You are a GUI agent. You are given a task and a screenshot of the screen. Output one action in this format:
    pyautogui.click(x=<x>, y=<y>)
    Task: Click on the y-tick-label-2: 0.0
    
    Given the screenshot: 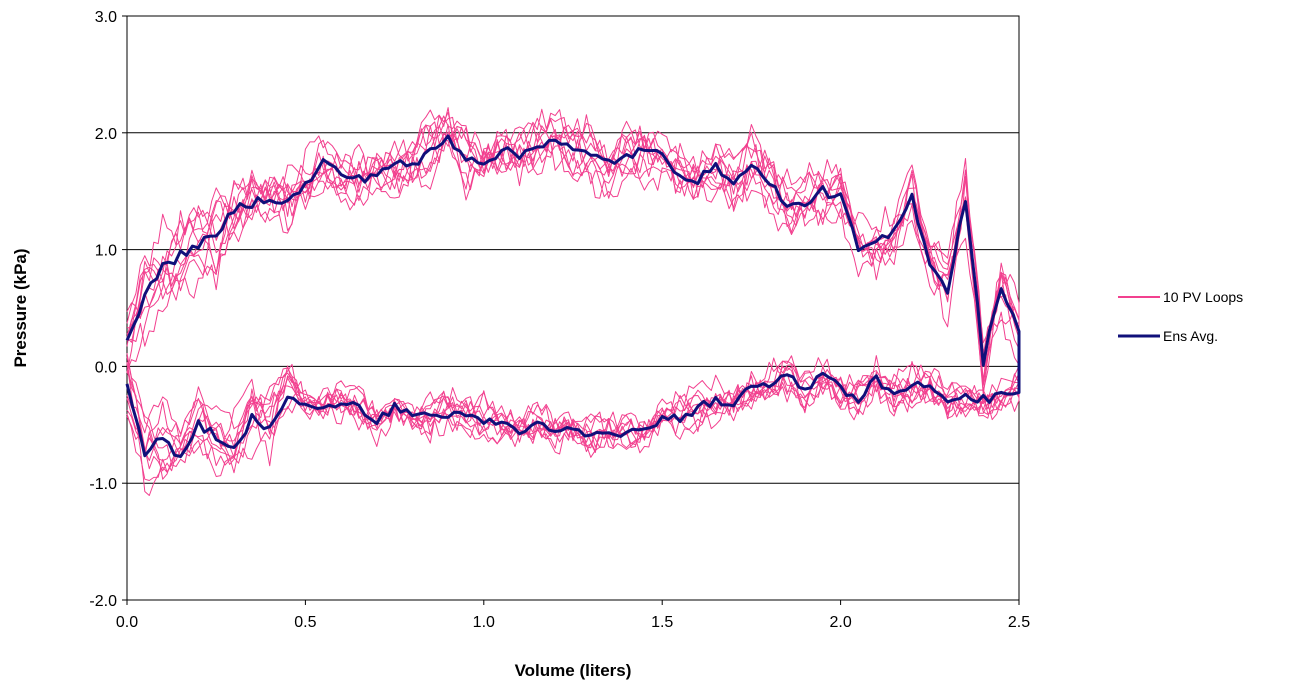 What is the action you would take?
    pyautogui.click(x=106, y=367)
    